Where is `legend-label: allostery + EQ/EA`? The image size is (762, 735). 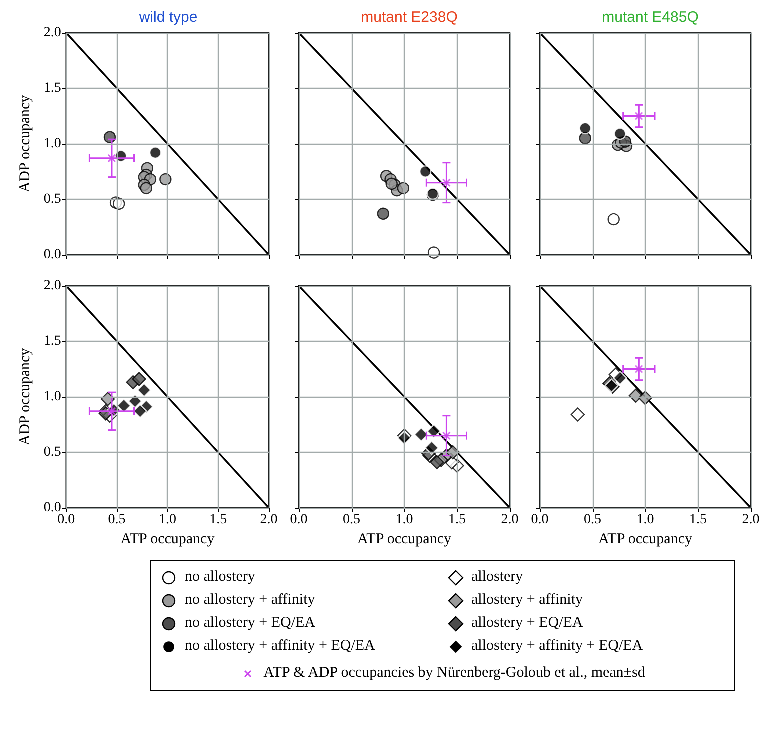 legend-label: allostery + EQ/EA is located at coordinates (527, 623).